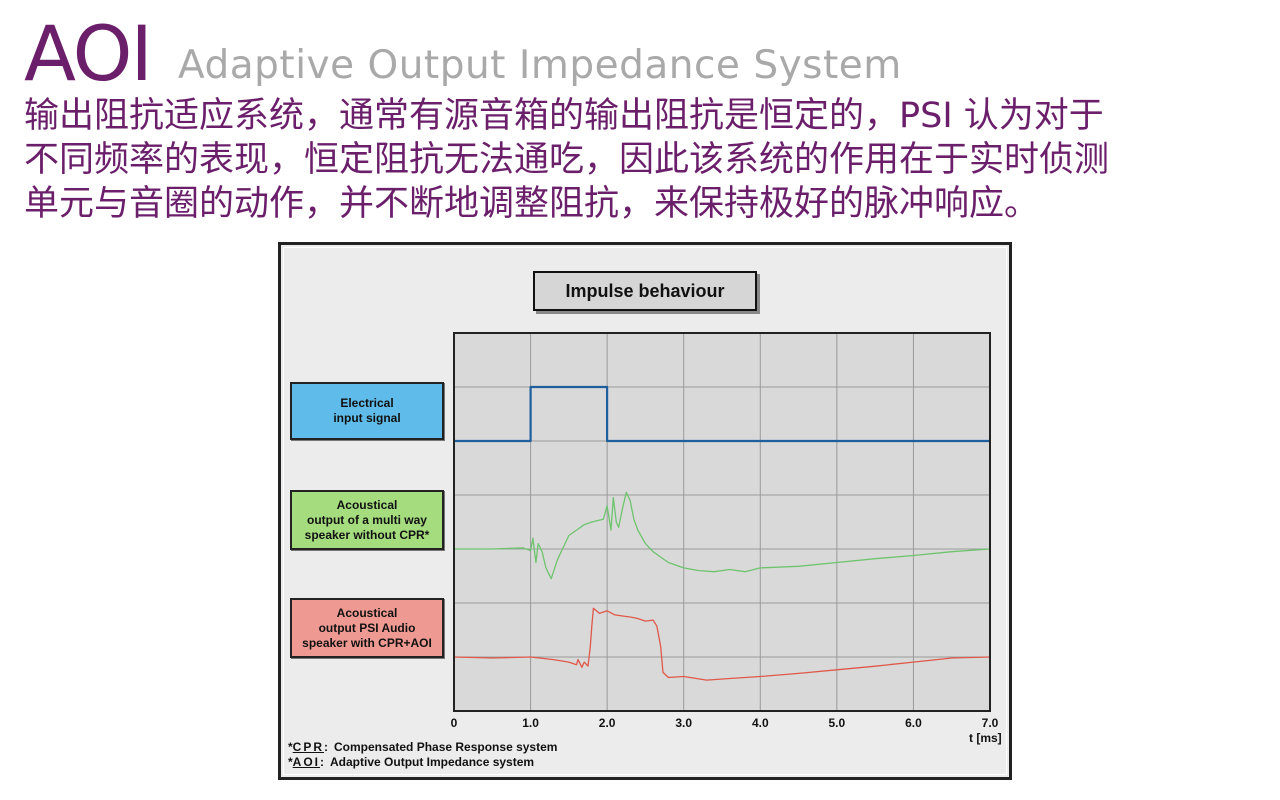 The width and height of the screenshot is (1280, 800). What do you see at coordinates (683, 723) in the screenshot?
I see `x-tick-label: 3.0` at bounding box center [683, 723].